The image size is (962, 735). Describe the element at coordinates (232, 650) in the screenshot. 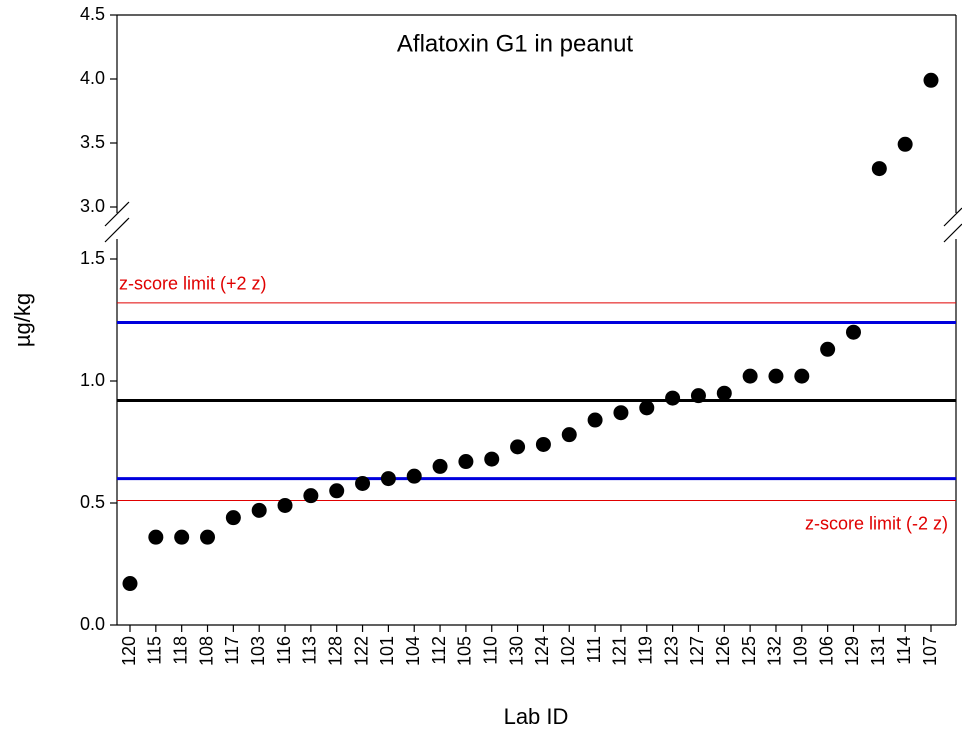

I see `x-tick-label: 117` at that location.